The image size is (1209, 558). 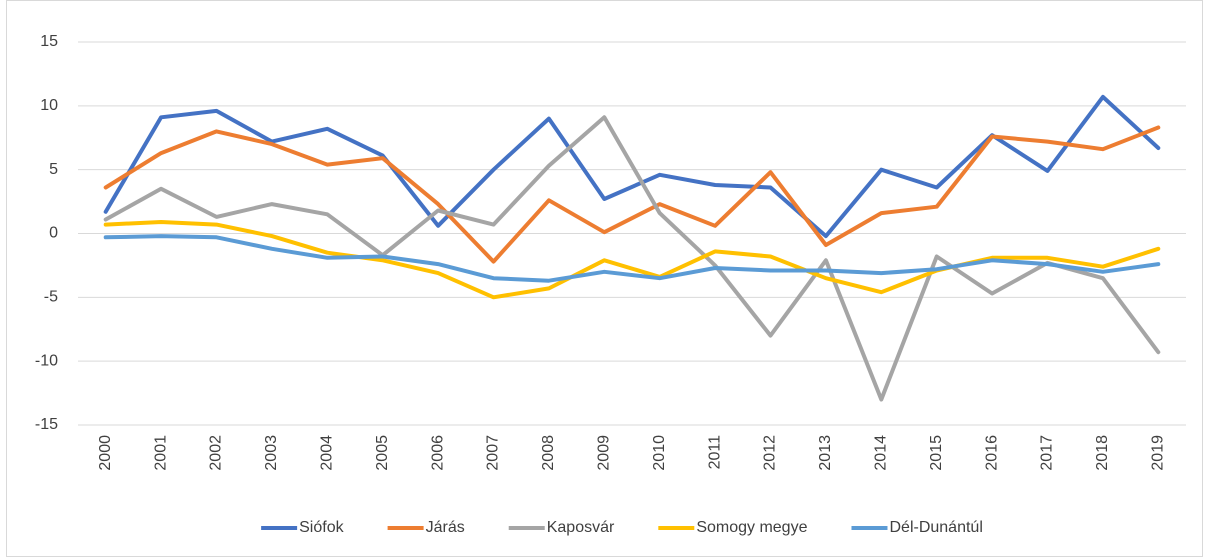 I want to click on x-tick-label: 2012, so click(x=770, y=453).